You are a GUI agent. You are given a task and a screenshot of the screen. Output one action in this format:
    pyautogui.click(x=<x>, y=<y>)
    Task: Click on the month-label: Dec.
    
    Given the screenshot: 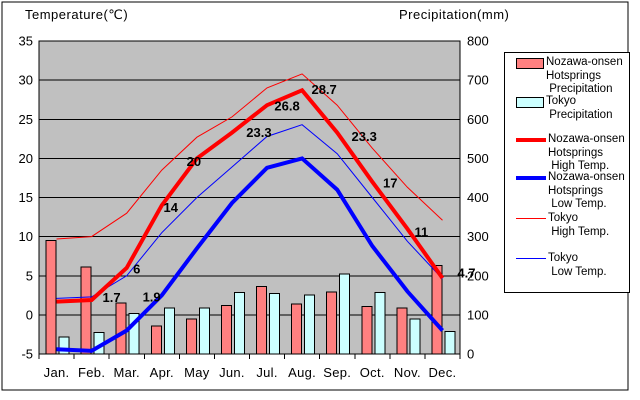 What is the action you would take?
    pyautogui.click(x=442, y=372)
    